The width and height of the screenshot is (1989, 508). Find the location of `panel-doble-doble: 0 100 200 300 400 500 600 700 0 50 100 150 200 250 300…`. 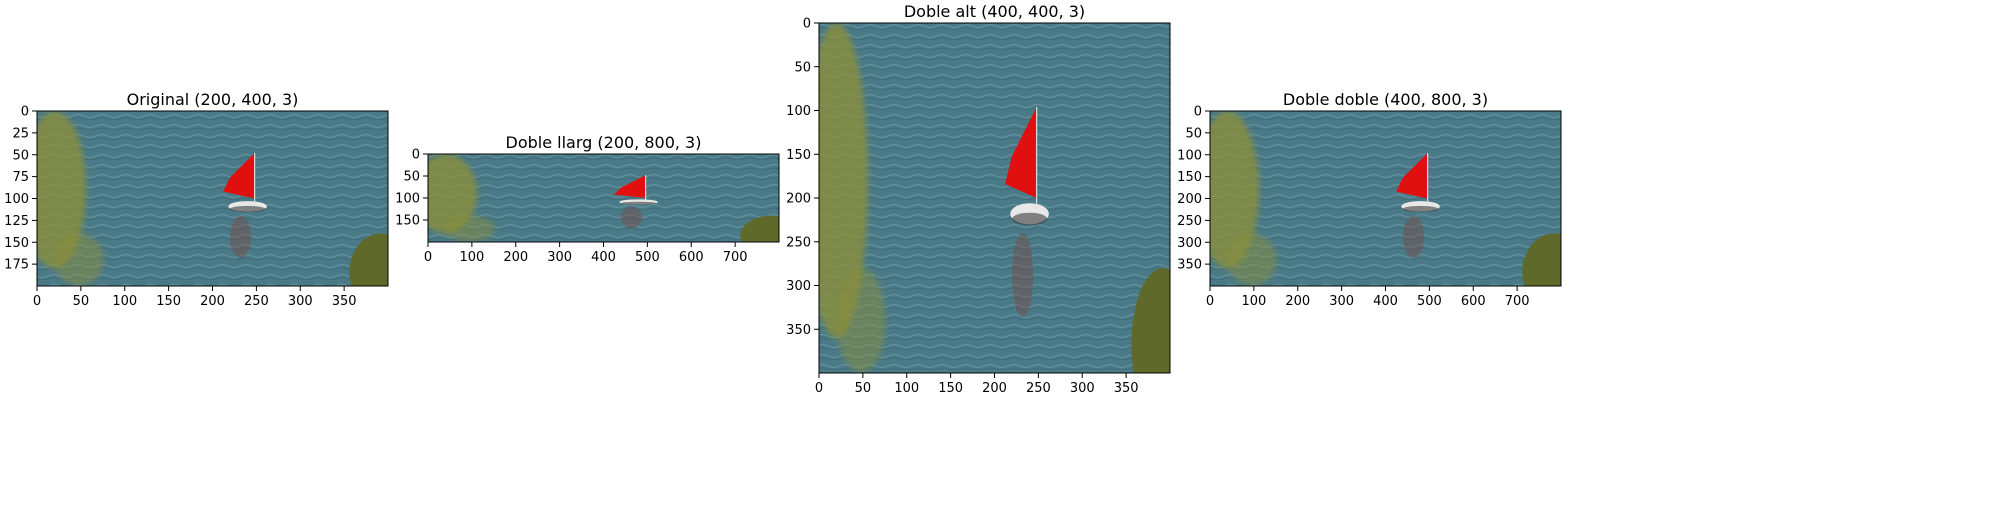

panel-doble-doble: 0 100 200 300 400 500 600 700 0 50 100 150 200 250 300… is located at coordinates (1369, 199).